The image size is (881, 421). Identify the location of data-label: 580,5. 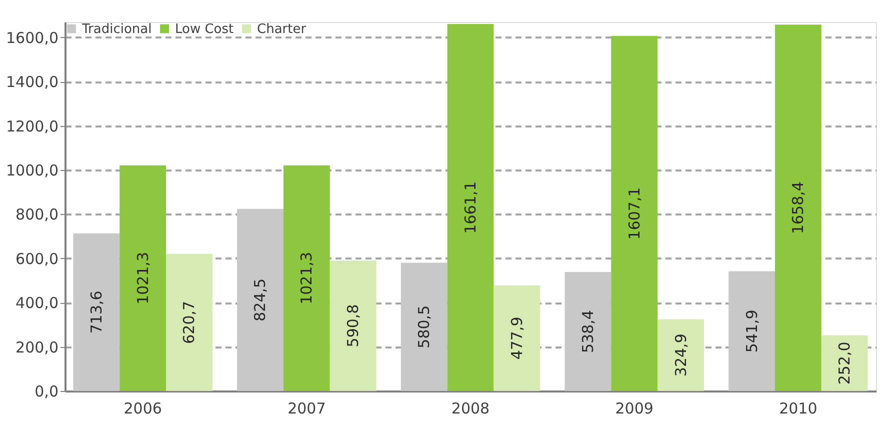
(424, 326).